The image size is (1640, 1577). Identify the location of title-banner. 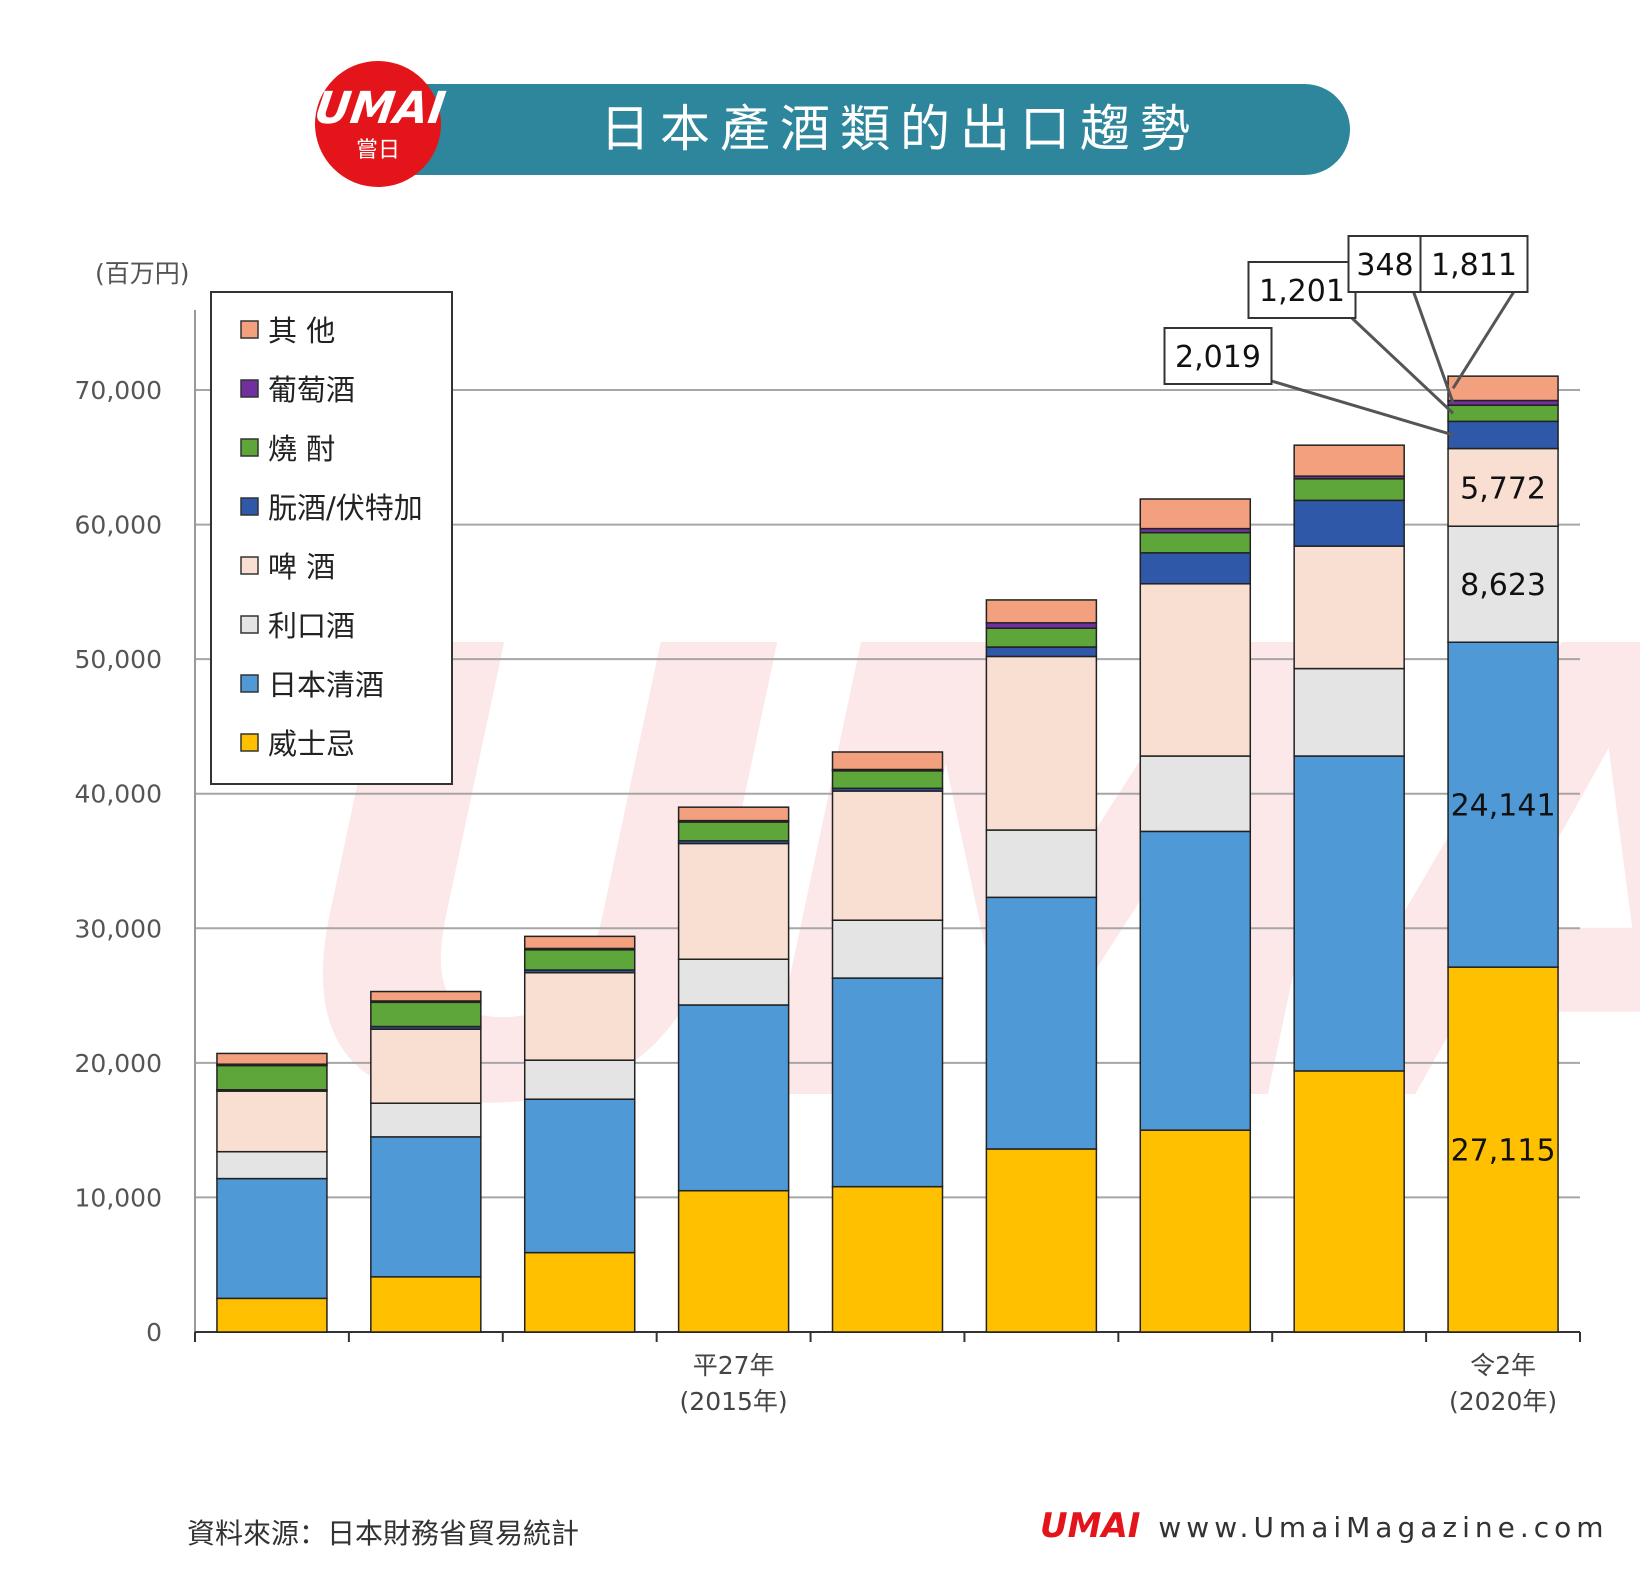
(875, 129).